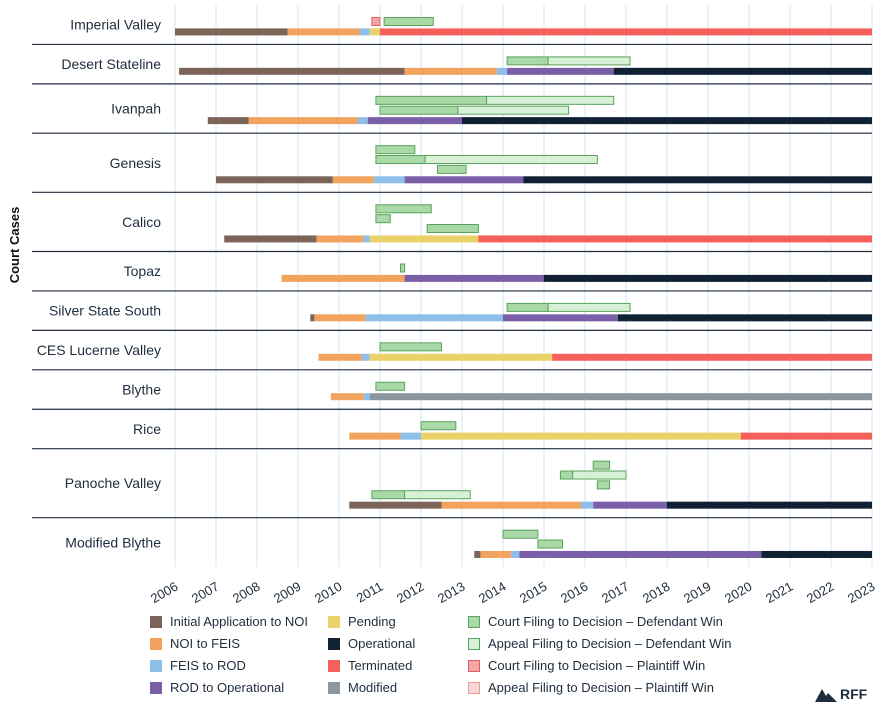  What do you see at coordinates (574, 592) in the screenshot?
I see `x-tick-label: 2016` at bounding box center [574, 592].